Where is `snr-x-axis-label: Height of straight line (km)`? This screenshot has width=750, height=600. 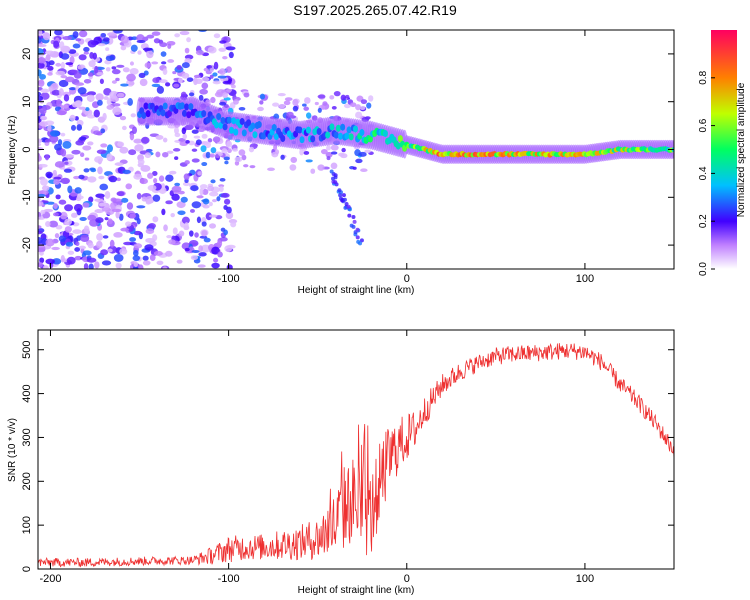 snr-x-axis-label: Height of straight line (km) is located at coordinates (356, 590).